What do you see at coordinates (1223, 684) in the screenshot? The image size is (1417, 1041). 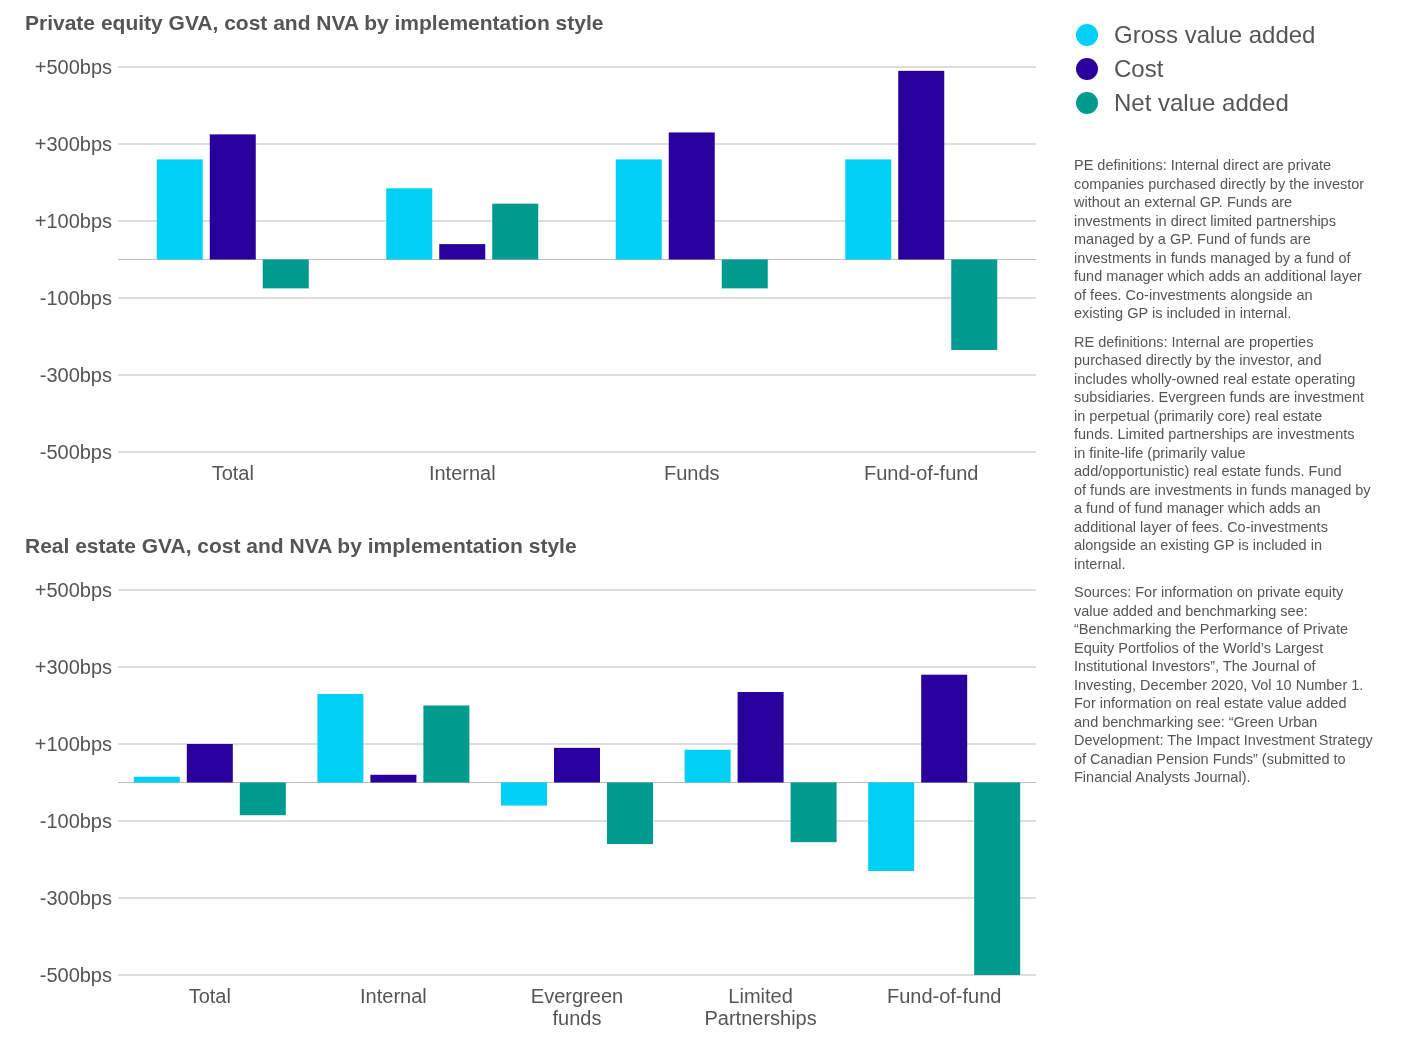 I see `text: Sources: For information on private equity value added and benchmarking see: “Benchmarking the Performance of Private Equity Portfolios of the World’s Largest Institutional Investors”, The Journal of Investing, December 2020, Vol 10 Number 1. For information on real estate value added and benchmarking see: “Green Urban Development: The Impact Investment Strategy of Canadian Pension Funds” (submitted to Financial Analysts Journal).` at bounding box center [1223, 684].